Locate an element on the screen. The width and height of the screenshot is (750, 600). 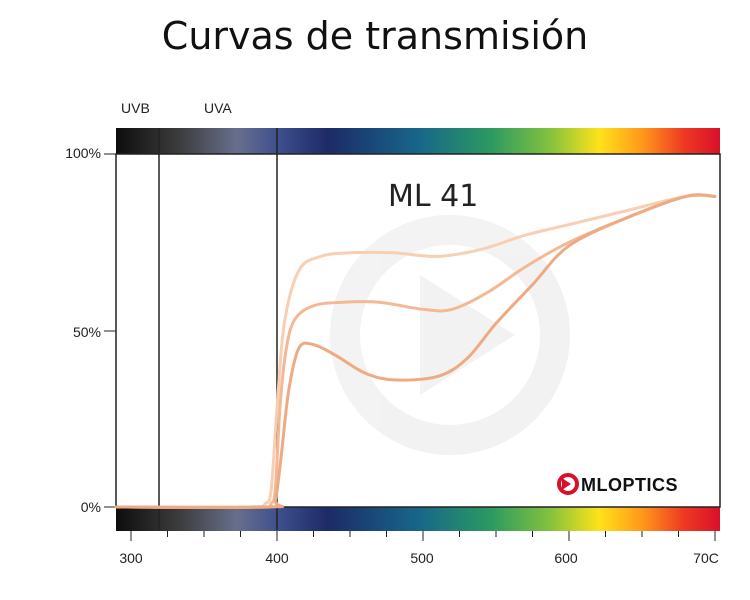
brand-logo-arrow-icon is located at coordinates (566, 484).